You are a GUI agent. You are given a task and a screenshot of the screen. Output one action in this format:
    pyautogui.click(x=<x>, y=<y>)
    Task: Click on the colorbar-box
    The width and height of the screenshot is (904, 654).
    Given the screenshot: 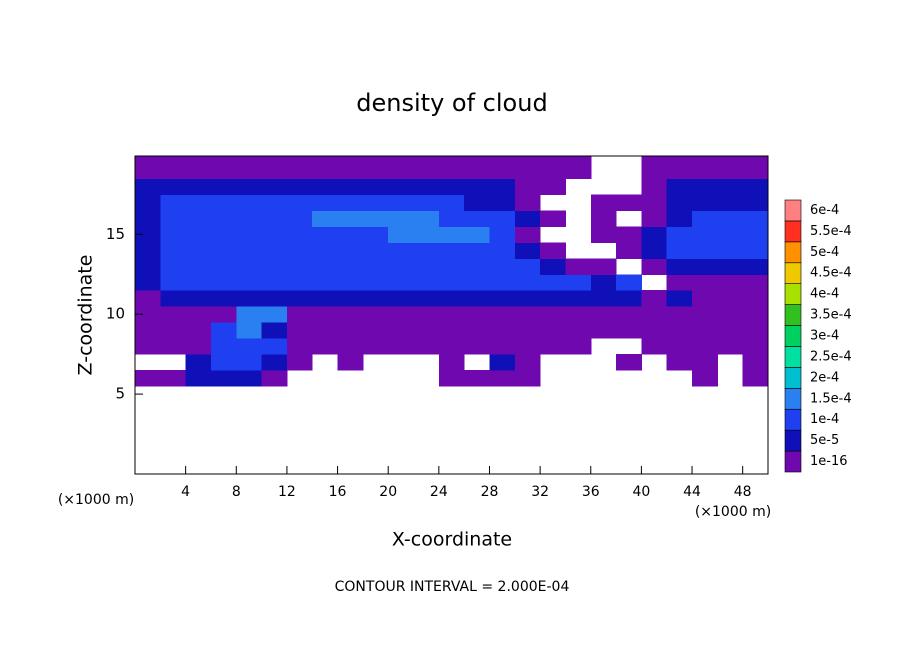 What is the action you would take?
    pyautogui.click(x=793, y=294)
    